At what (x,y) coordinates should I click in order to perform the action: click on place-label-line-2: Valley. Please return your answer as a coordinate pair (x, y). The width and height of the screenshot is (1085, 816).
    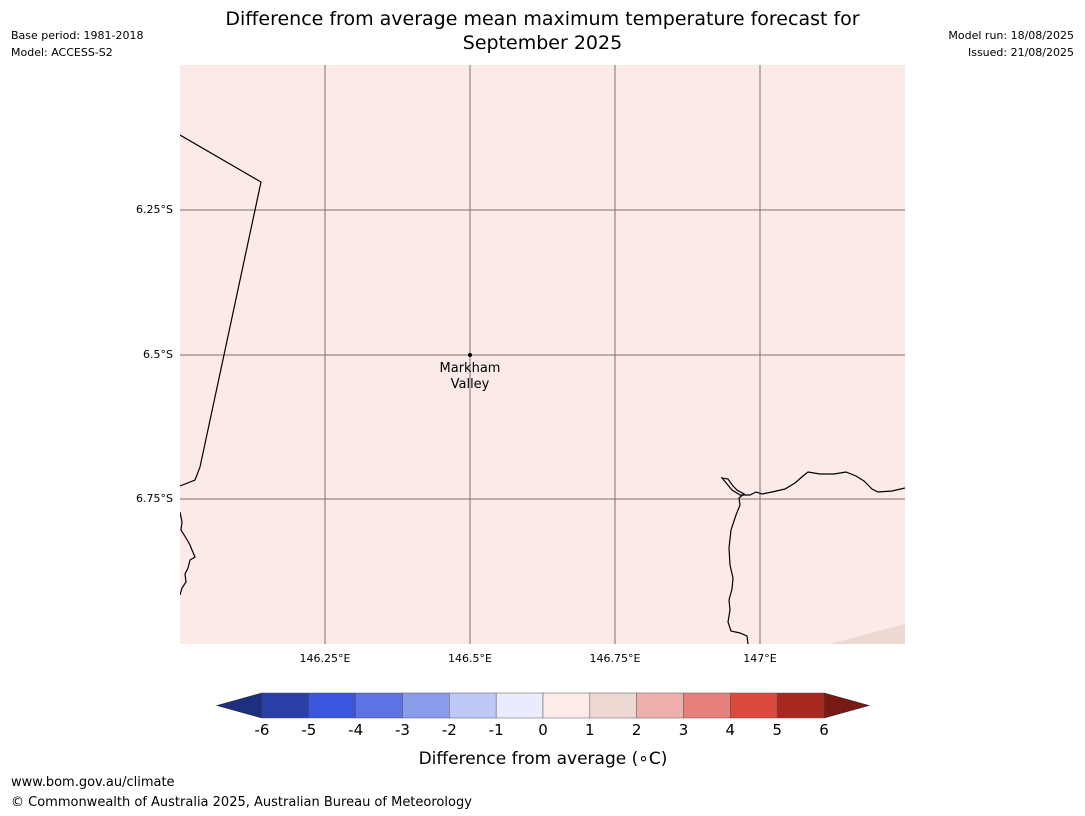
    Looking at the image, I should click on (470, 384).